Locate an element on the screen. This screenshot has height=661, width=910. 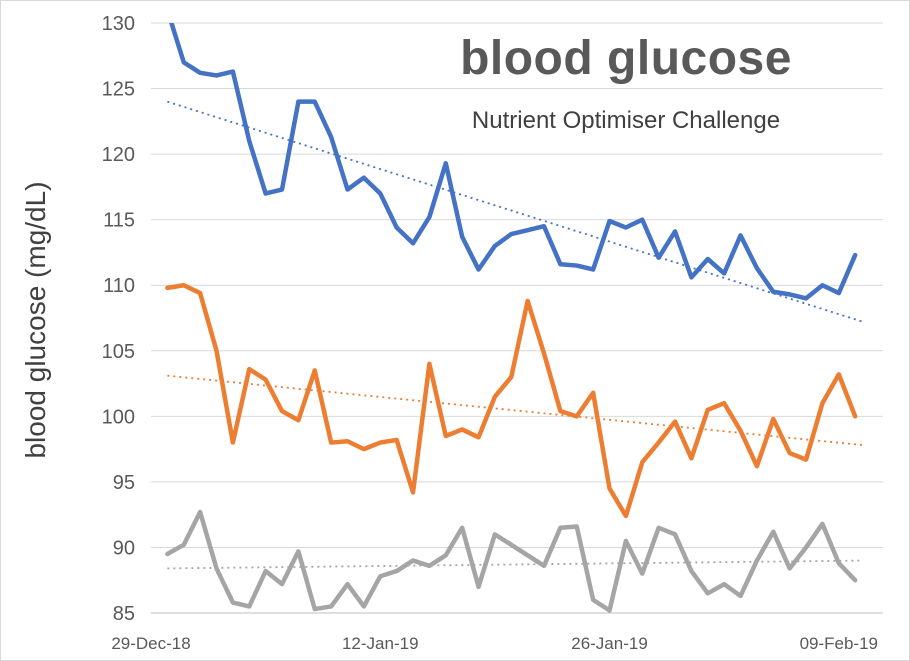
y-tick-label: 125 is located at coordinates (118, 90).